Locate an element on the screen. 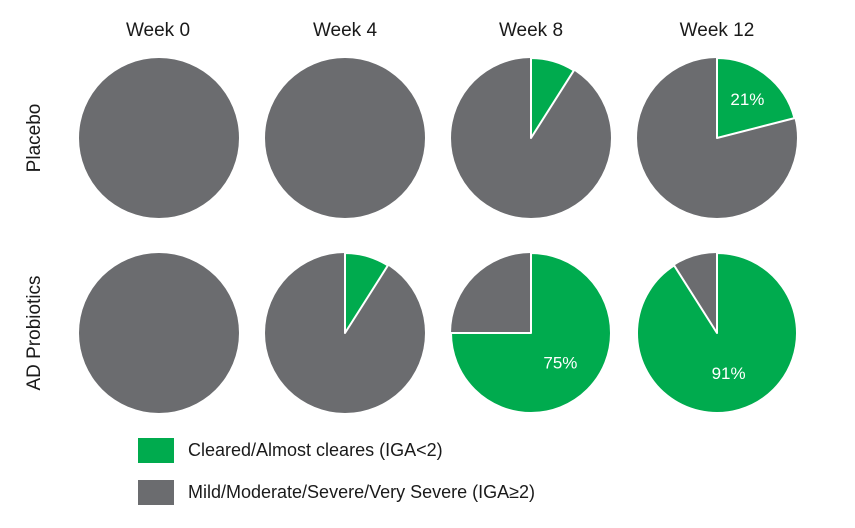 The width and height of the screenshot is (855, 528). col-label-week-8: Week 8 is located at coordinates (531, 30).